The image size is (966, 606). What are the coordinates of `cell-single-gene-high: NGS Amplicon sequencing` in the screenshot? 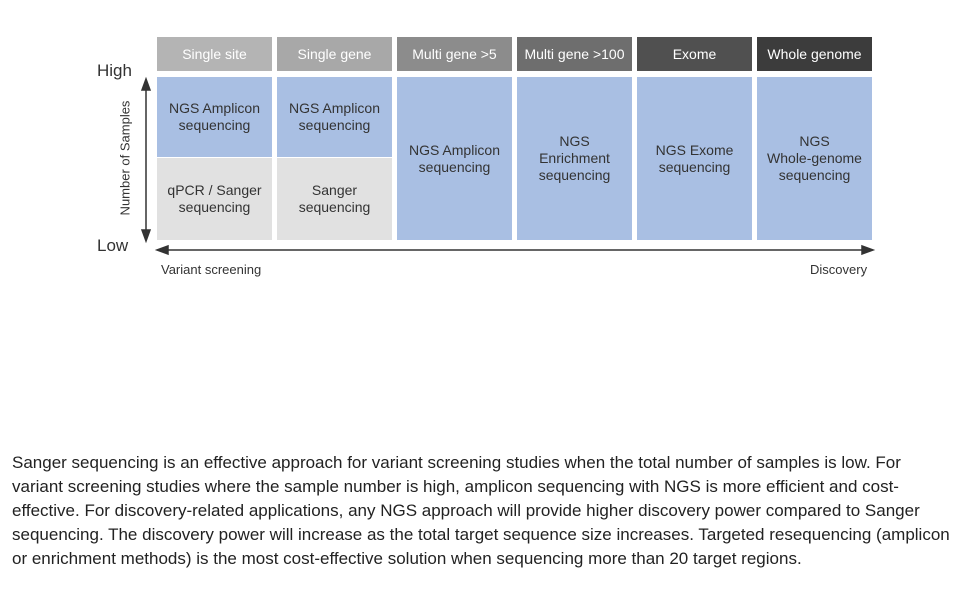 It's located at (334, 117).